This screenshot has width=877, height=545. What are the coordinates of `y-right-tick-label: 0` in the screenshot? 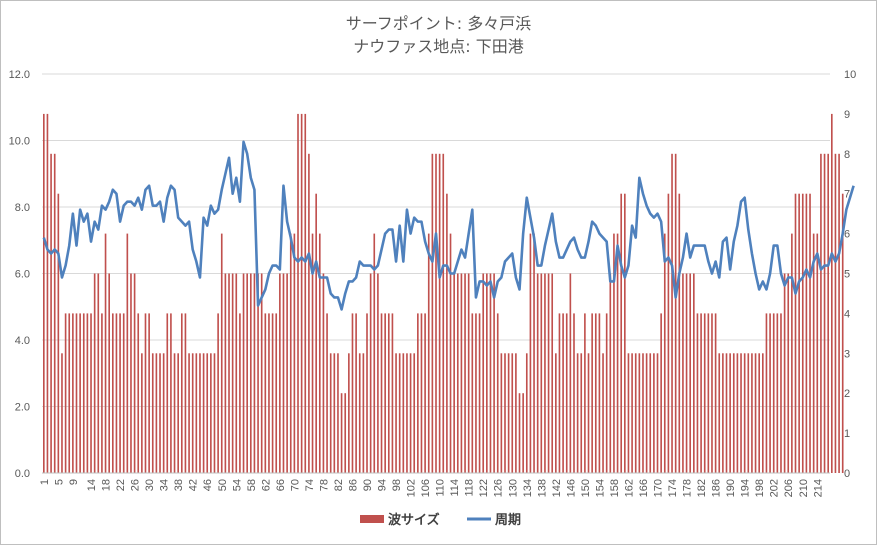 It's located at (847, 474).